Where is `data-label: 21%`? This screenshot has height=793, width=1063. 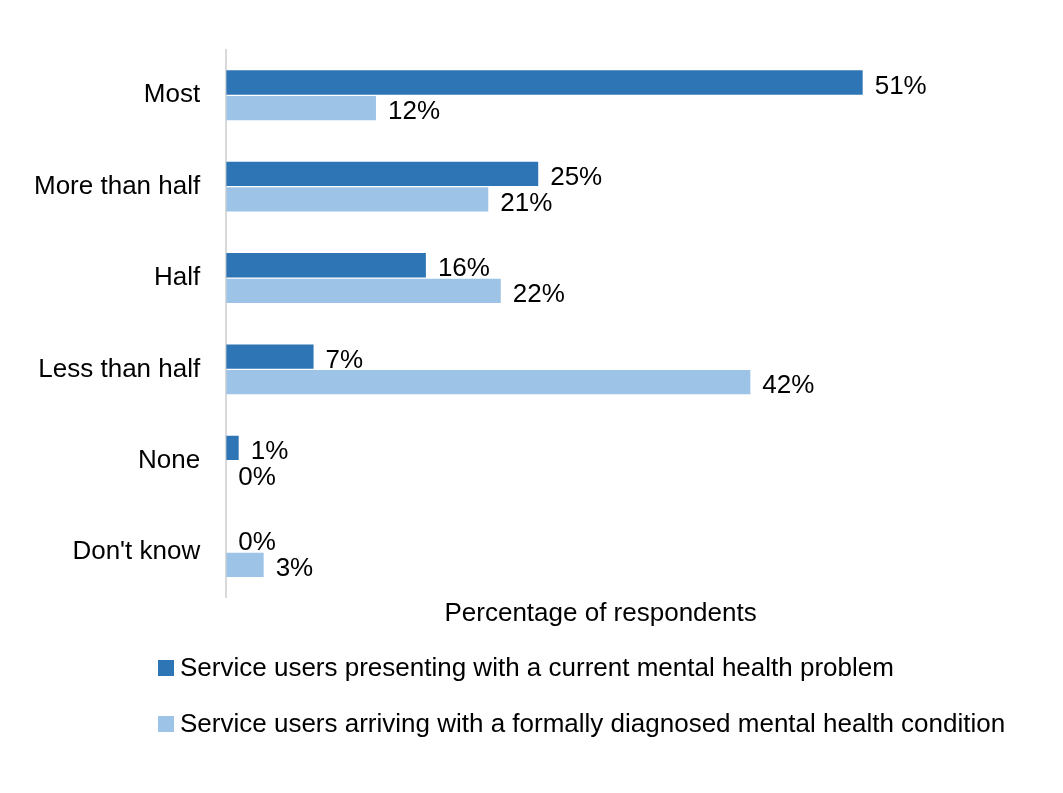 data-label: 21% is located at coordinates (526, 201).